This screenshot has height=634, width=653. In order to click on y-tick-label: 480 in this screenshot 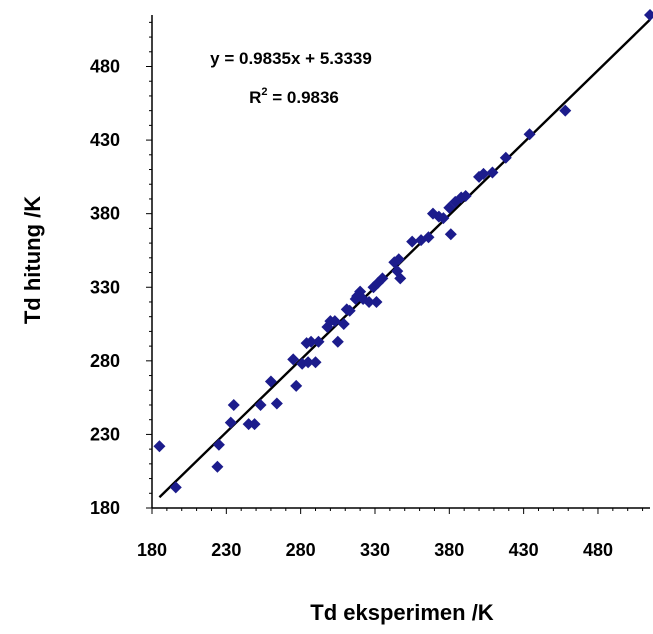, I will do `click(105, 67)`.